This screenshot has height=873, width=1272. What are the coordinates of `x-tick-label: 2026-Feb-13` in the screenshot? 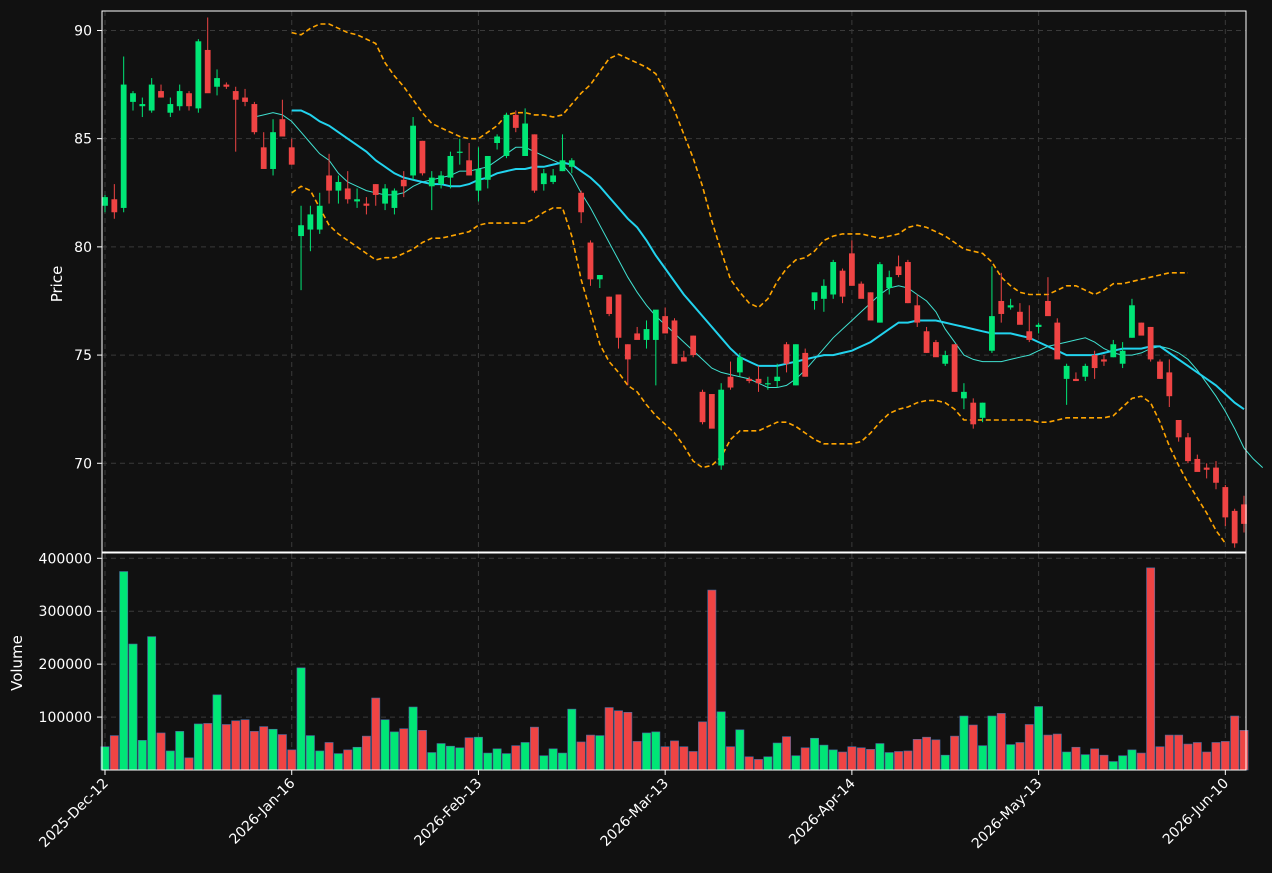 It's located at (448, 813).